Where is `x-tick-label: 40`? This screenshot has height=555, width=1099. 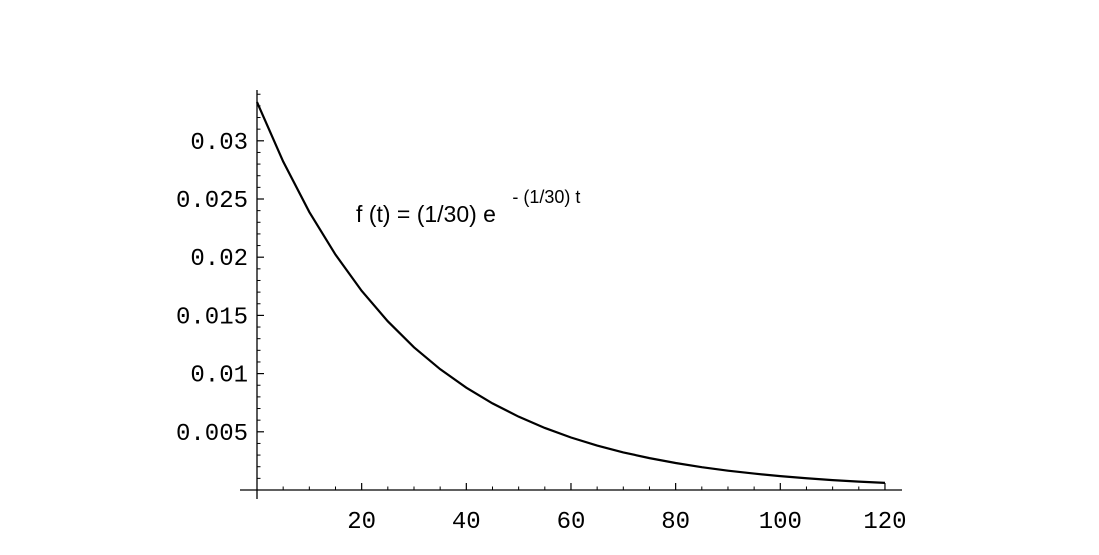 x-tick-label: 40 is located at coordinates (466, 522).